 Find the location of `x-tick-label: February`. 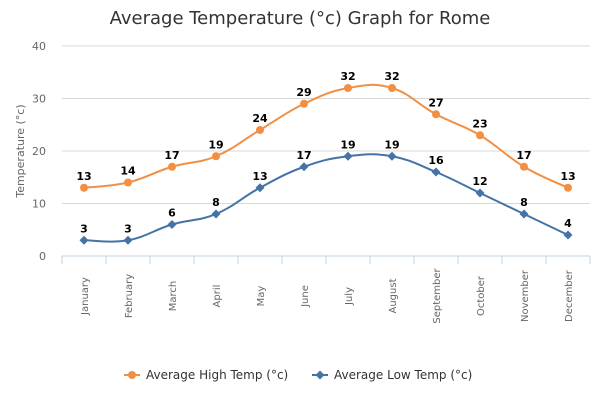

x-tick-label: February is located at coordinates (129, 296).